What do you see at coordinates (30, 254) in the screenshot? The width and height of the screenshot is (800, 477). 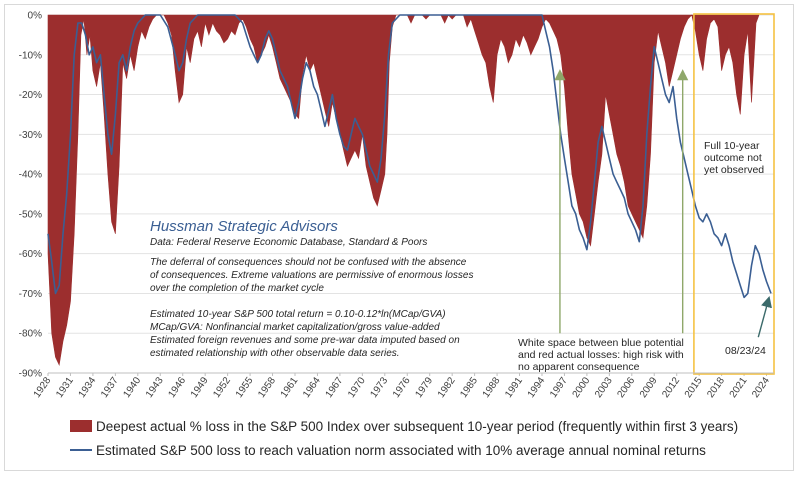 I see `y-tick-label: -60%` at bounding box center [30, 254].